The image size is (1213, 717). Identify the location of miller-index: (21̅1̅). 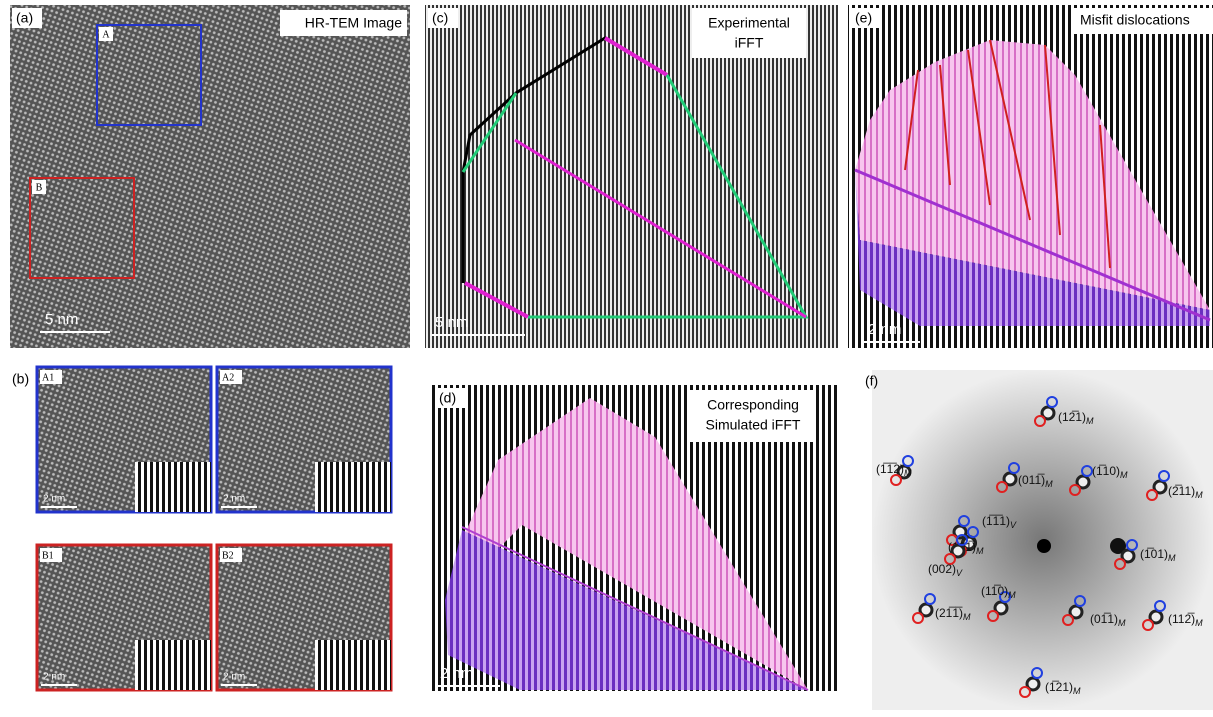
(949, 613).